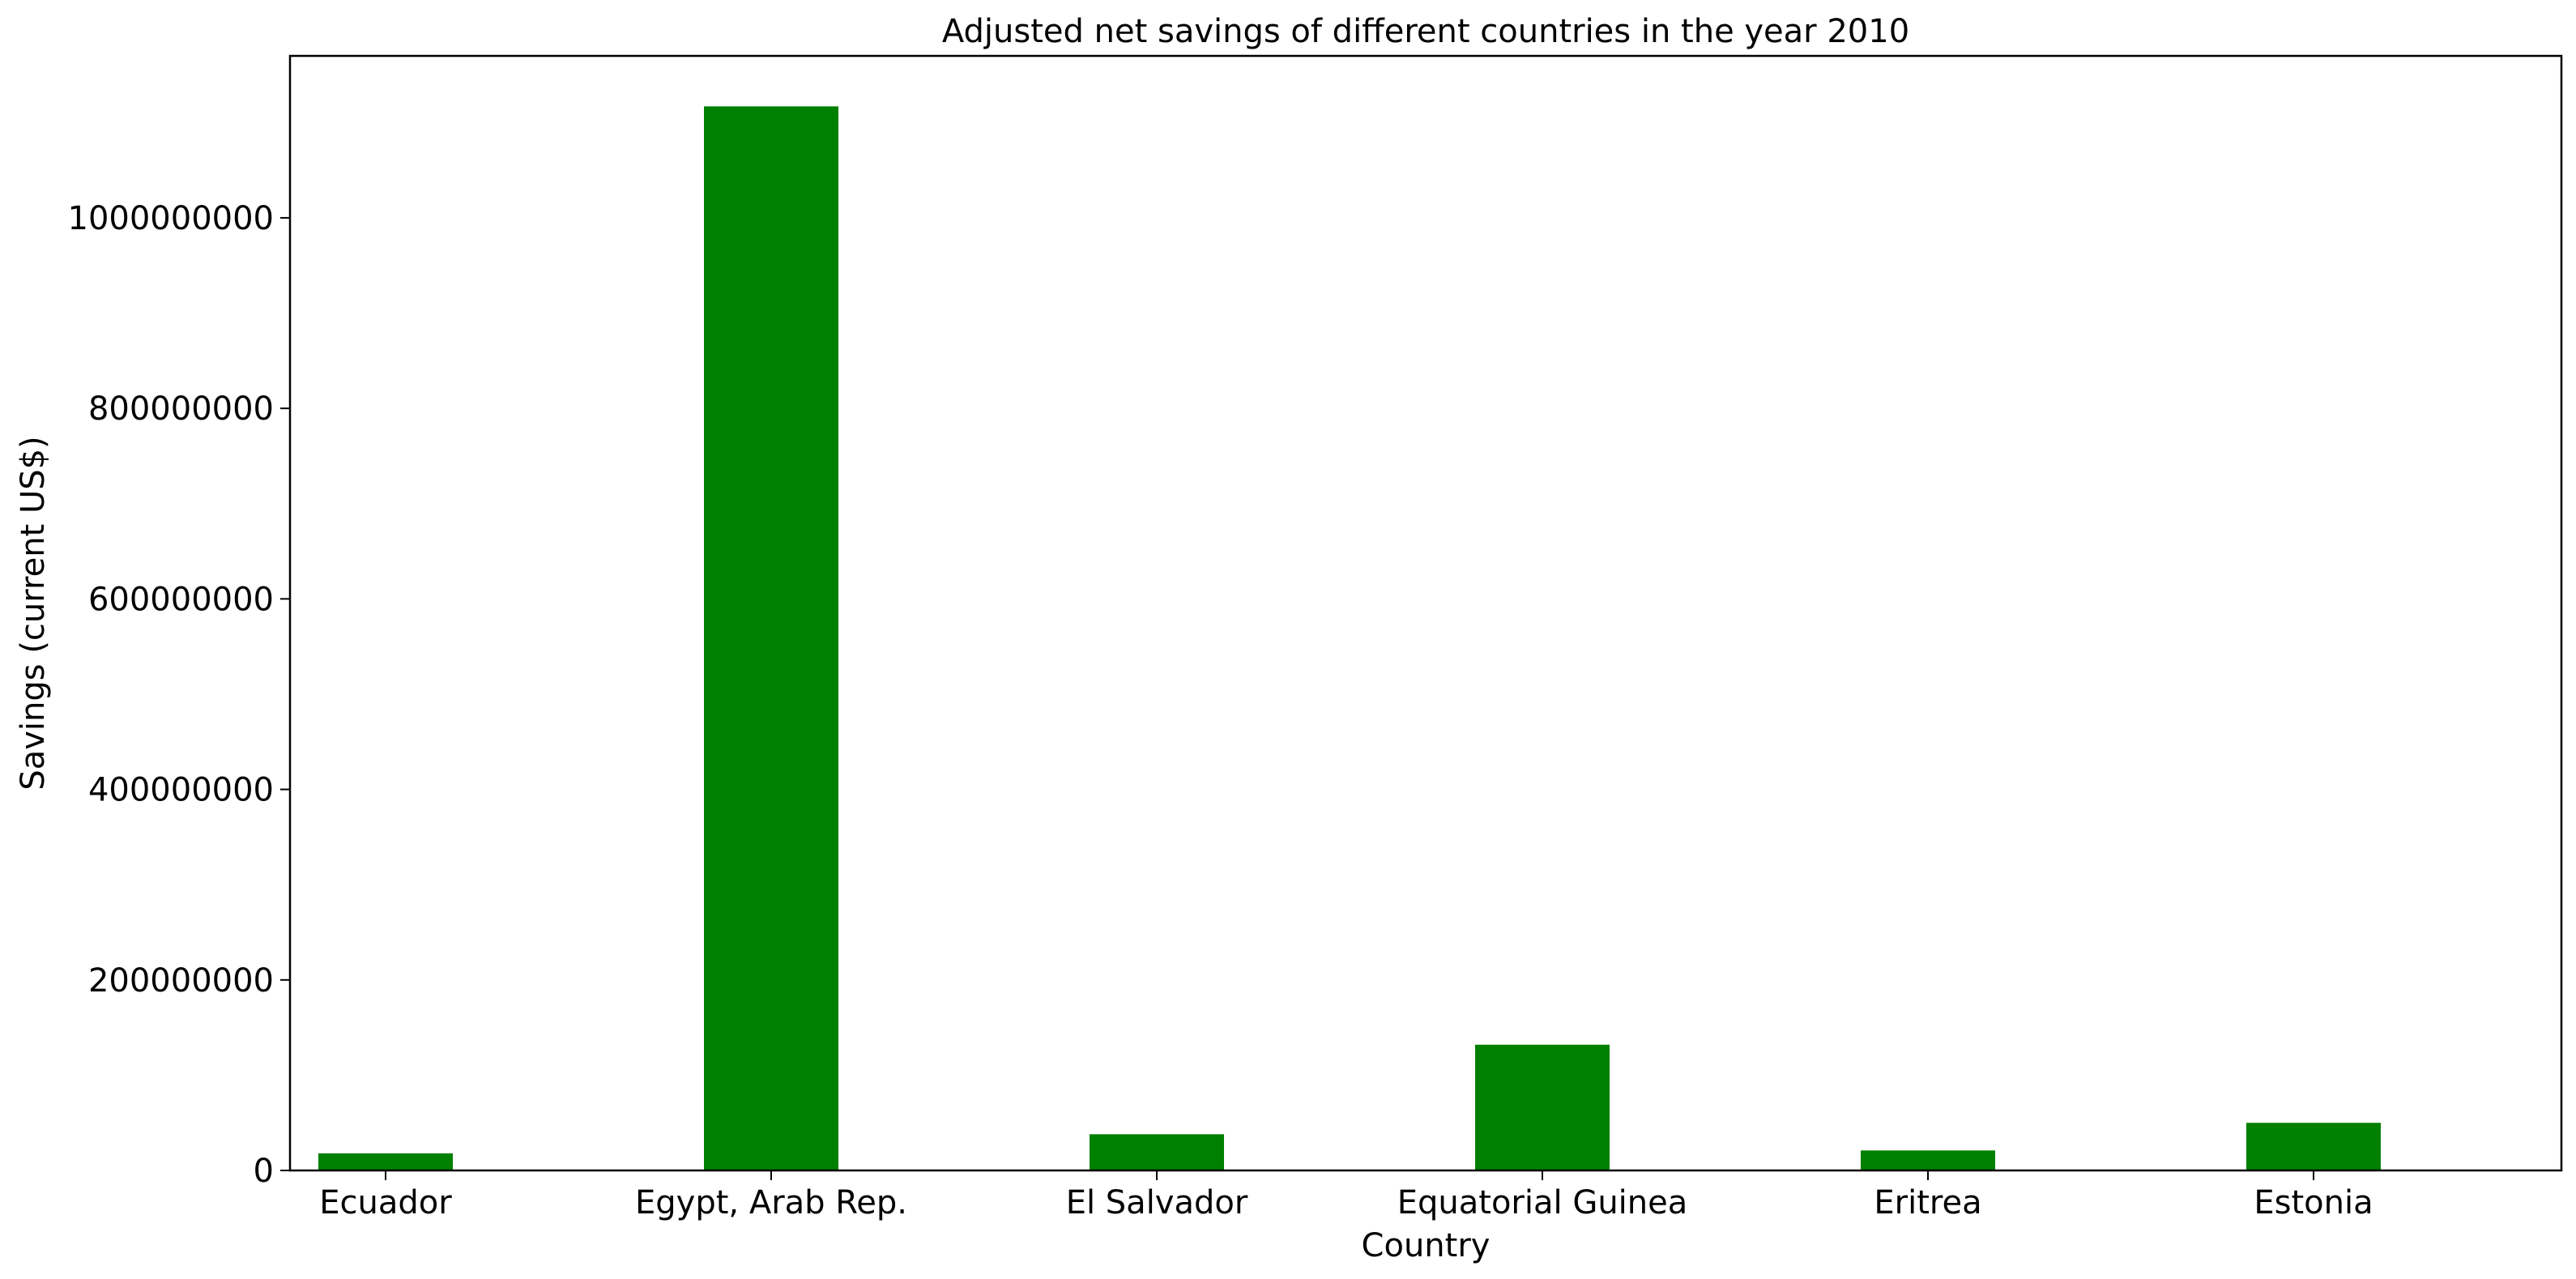  What do you see at coordinates (386, 1161) in the screenshot?
I see `bar-ecuador` at bounding box center [386, 1161].